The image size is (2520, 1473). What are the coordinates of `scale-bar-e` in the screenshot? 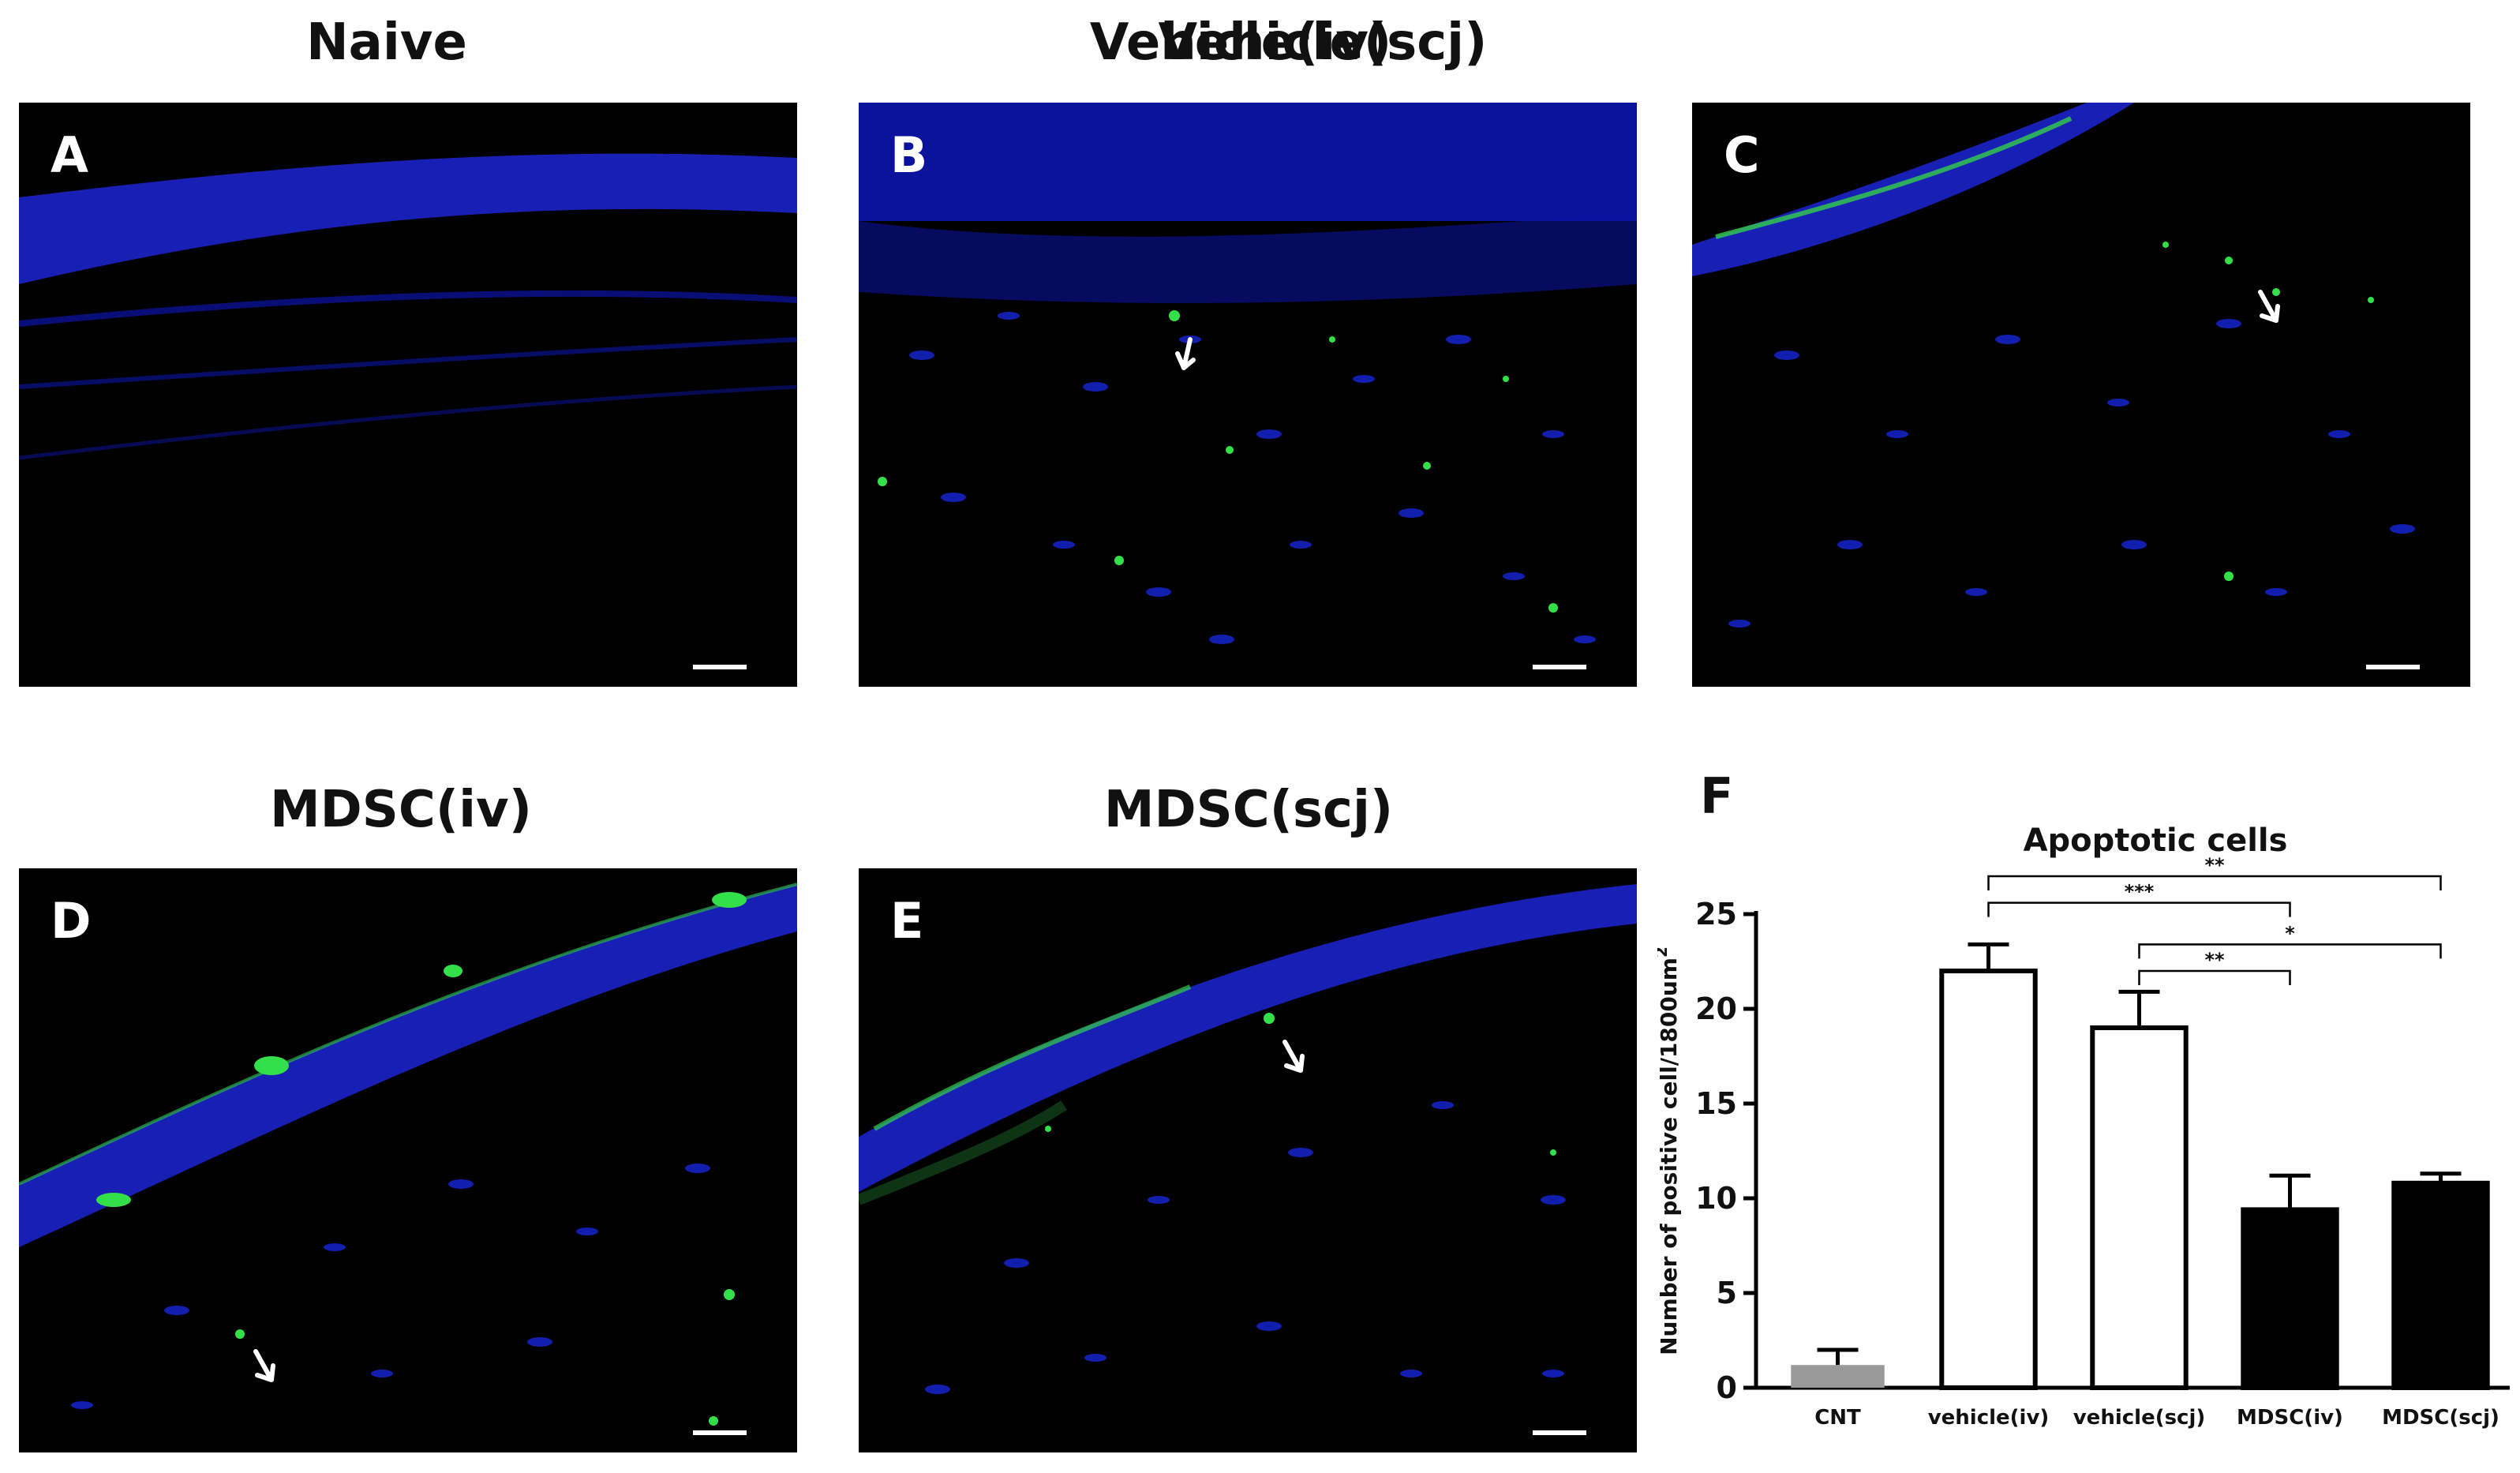 It's located at (1559, 1432).